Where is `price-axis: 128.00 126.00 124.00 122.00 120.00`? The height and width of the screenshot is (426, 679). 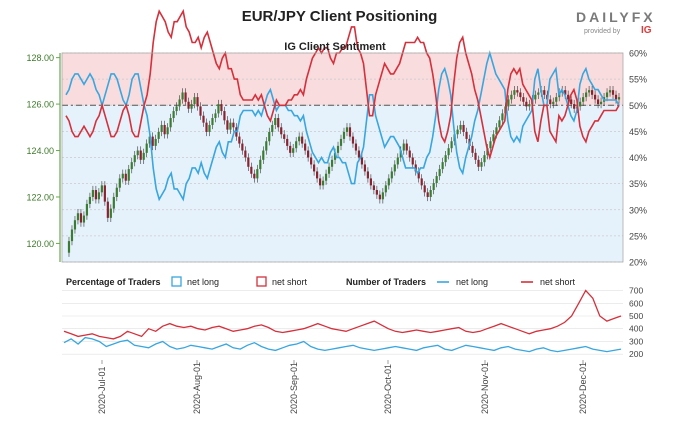 price-axis: 128.00 126.00 124.00 122.00 120.00 is located at coordinates (43, 157).